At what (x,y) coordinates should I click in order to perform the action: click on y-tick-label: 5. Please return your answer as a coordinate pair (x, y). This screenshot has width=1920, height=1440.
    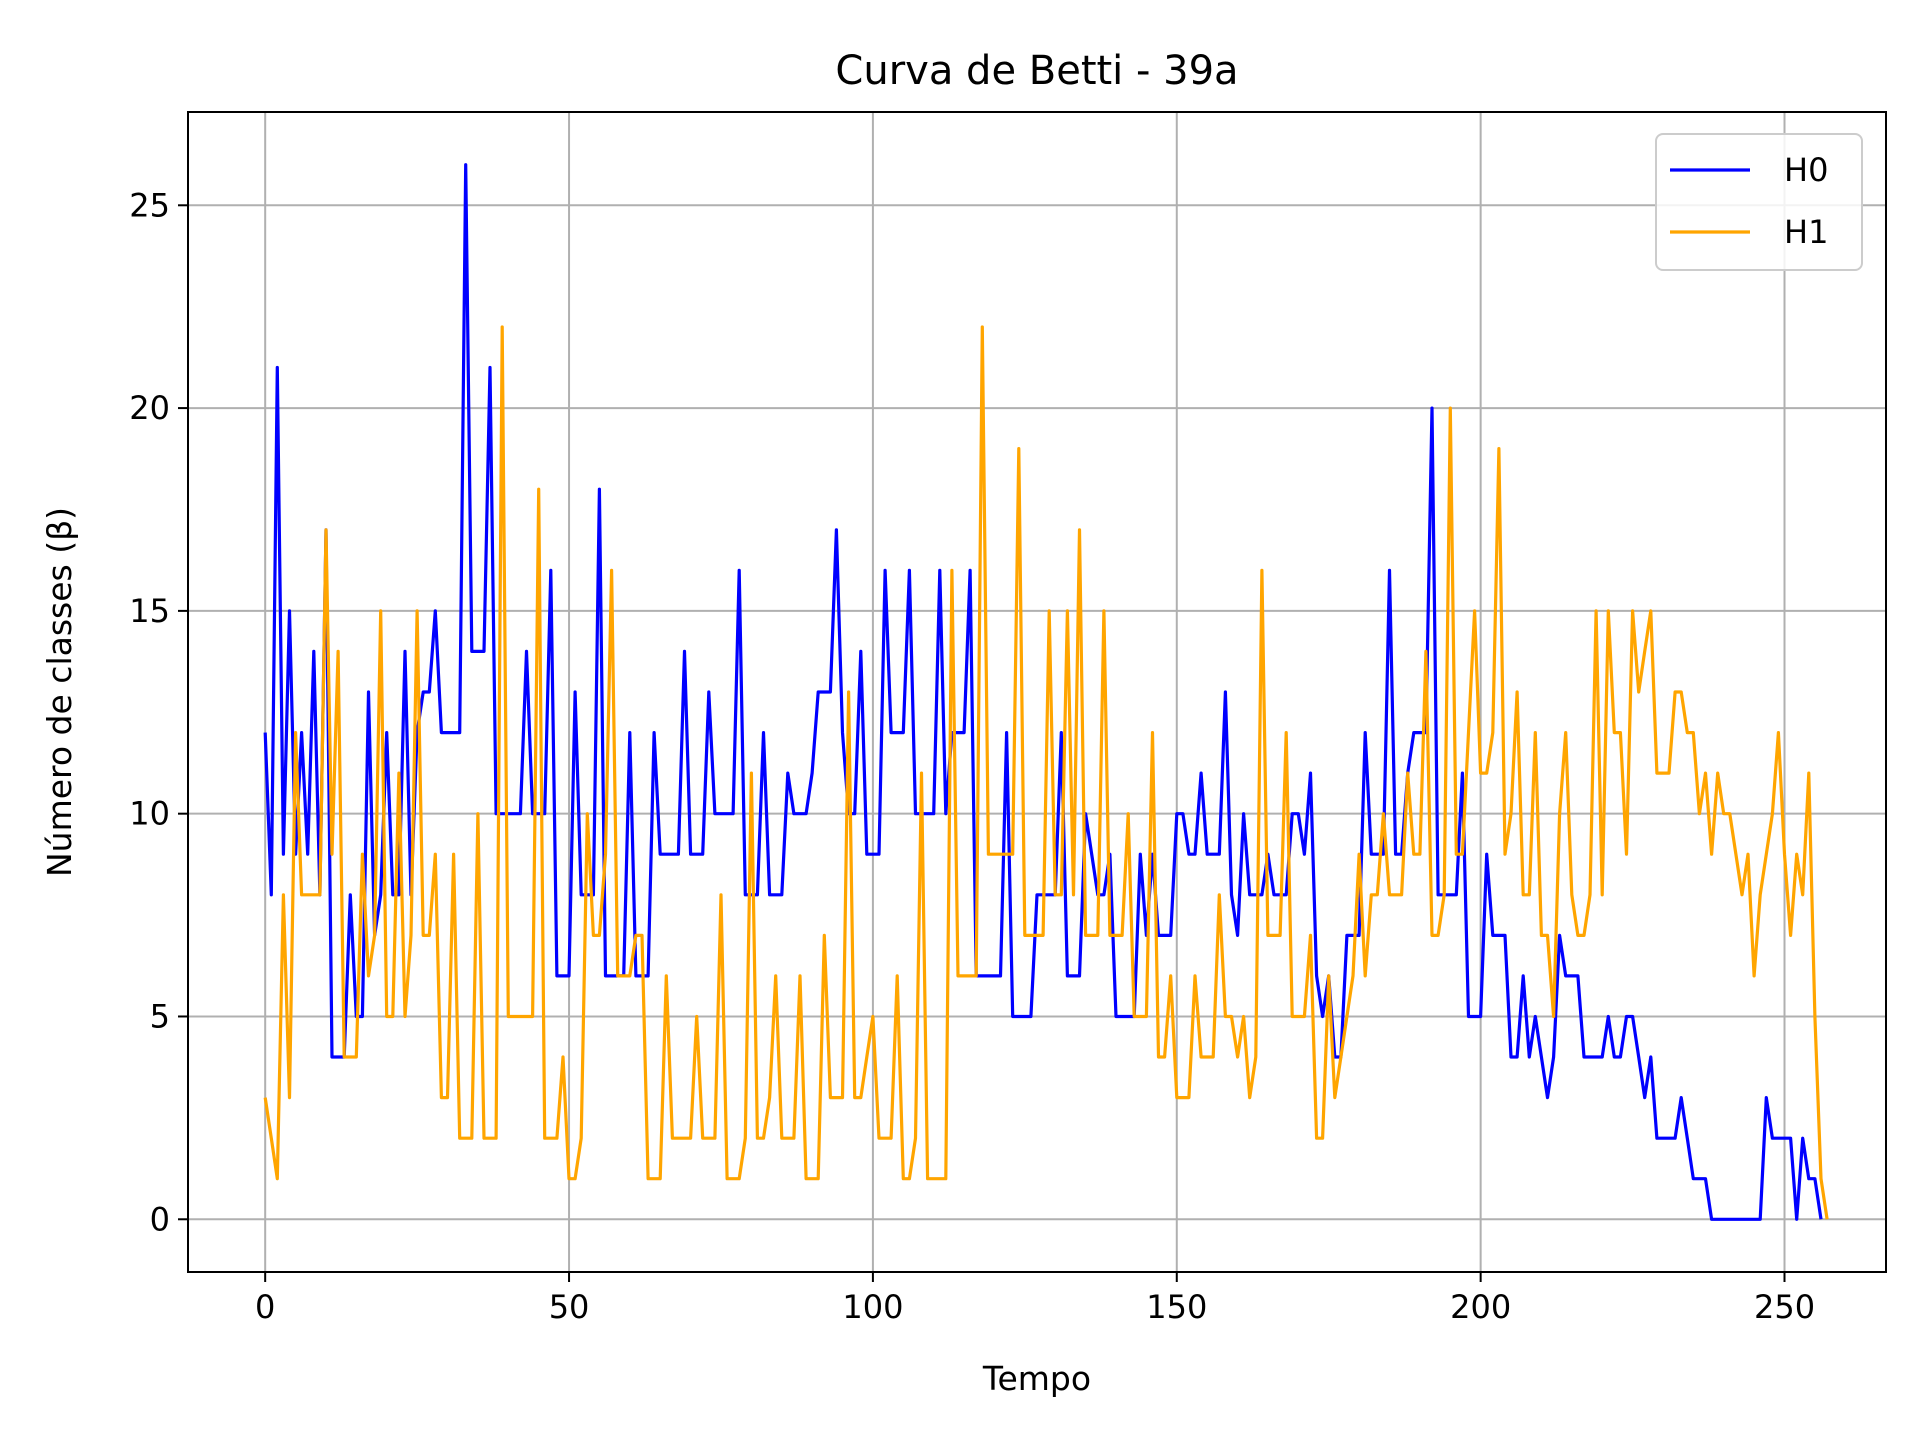
    Looking at the image, I should click on (160, 1016).